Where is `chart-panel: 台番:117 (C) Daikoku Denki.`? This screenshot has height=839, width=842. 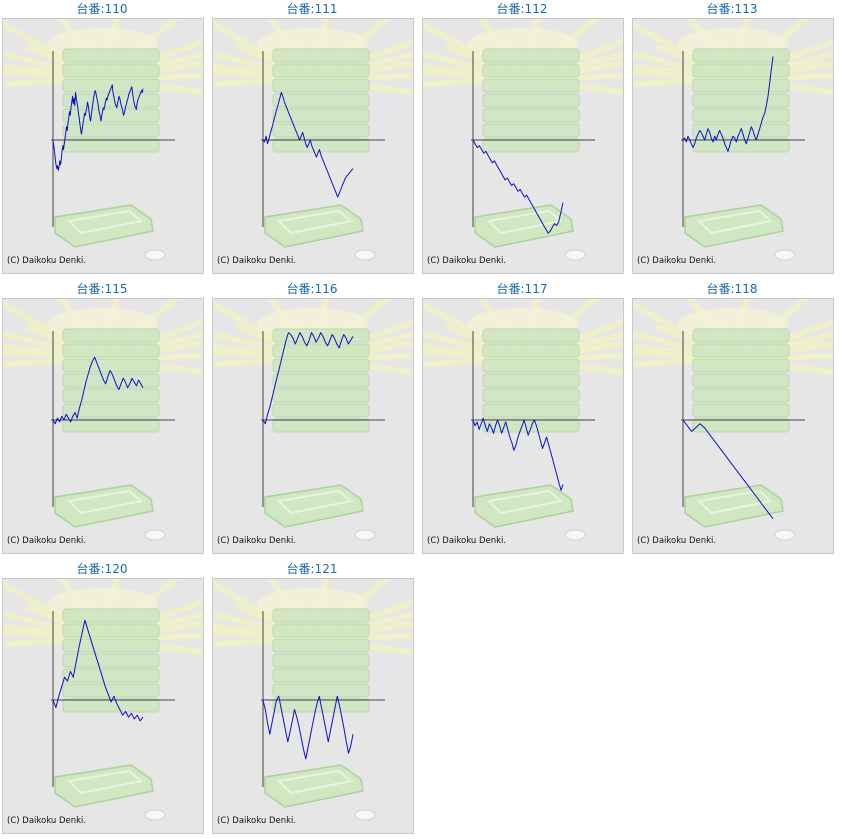
chart-panel: 台番:117 (C) Daikoku Denki. is located at coordinates (522, 418).